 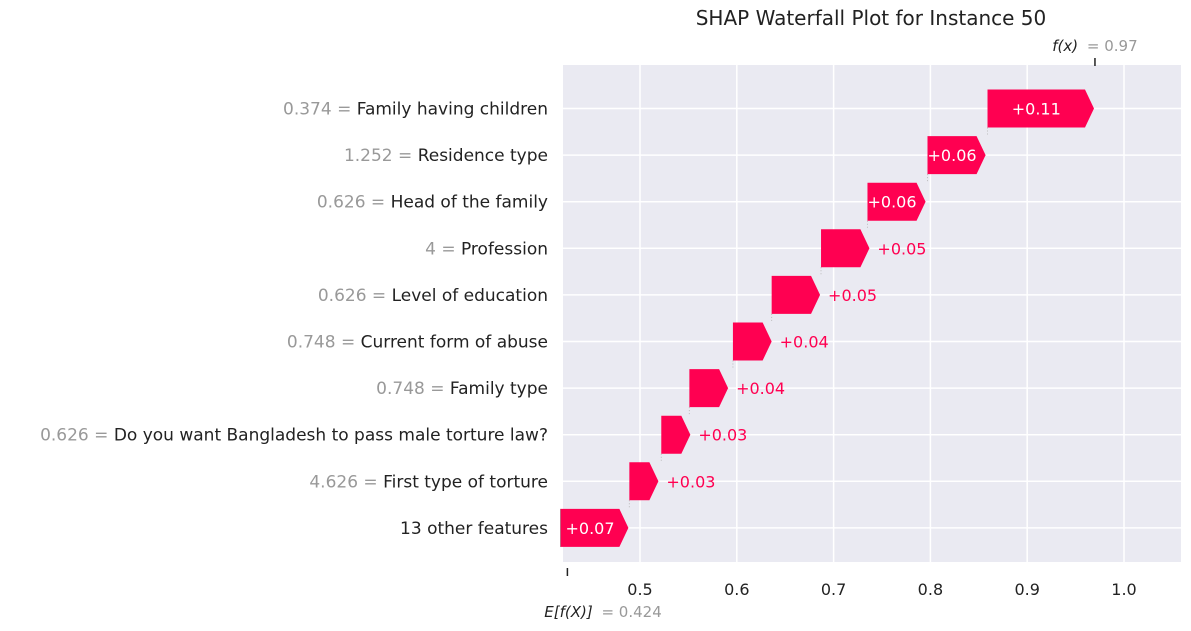 What do you see at coordinates (320, 110) in the screenshot?
I see `feature-value: 0.374 =` at bounding box center [320, 110].